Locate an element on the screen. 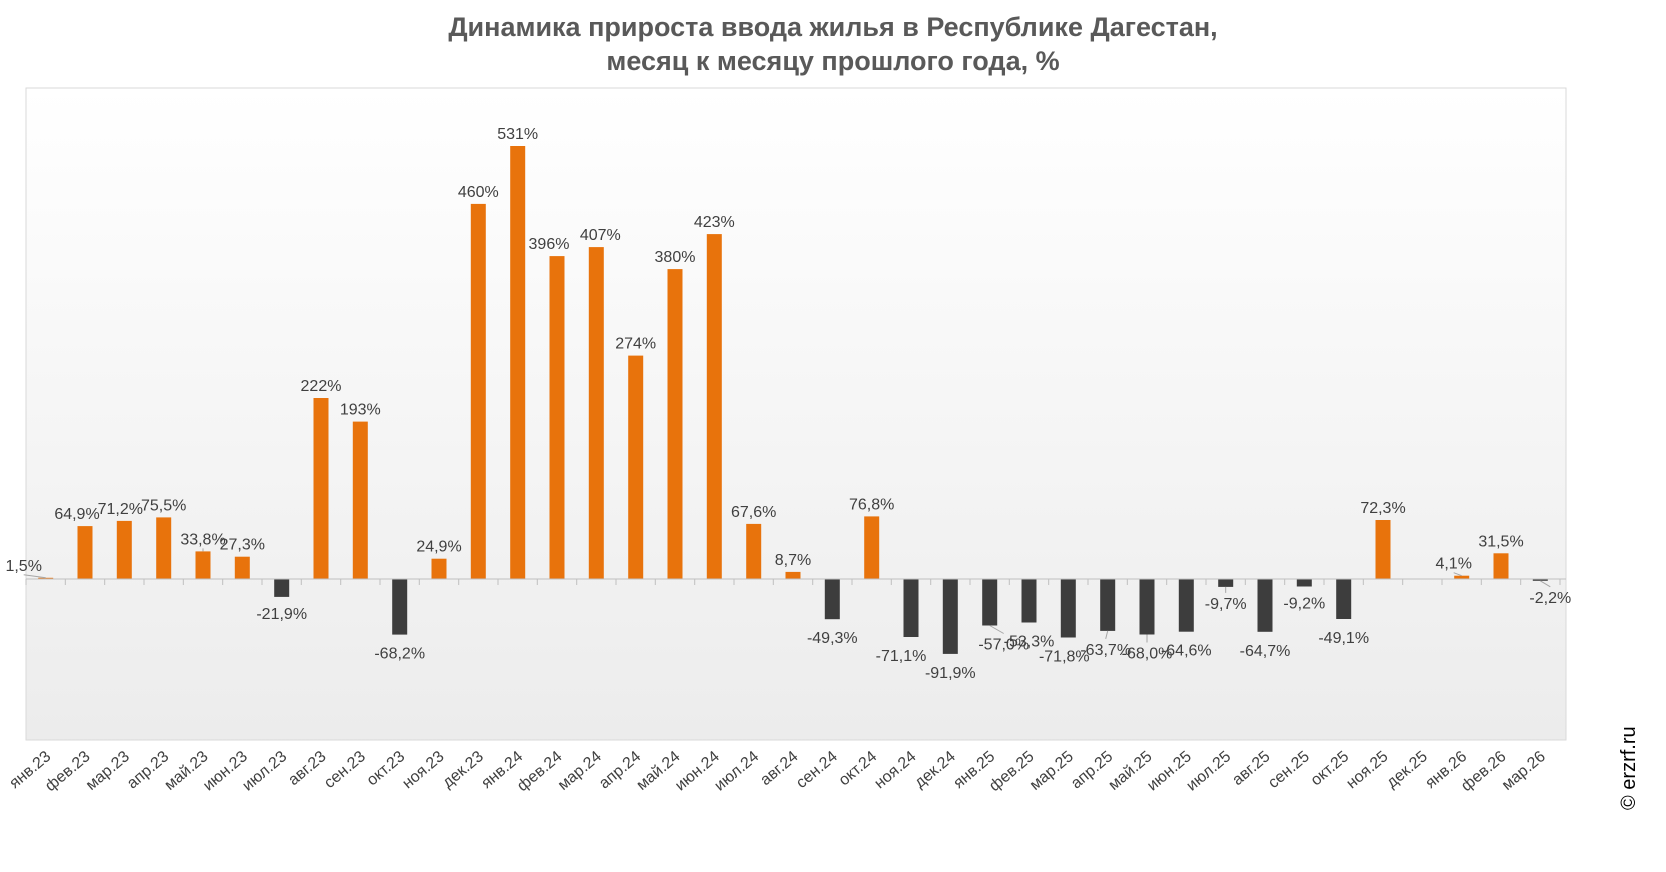 The image size is (1666, 872). bar-июн.24 is located at coordinates (714, 406).